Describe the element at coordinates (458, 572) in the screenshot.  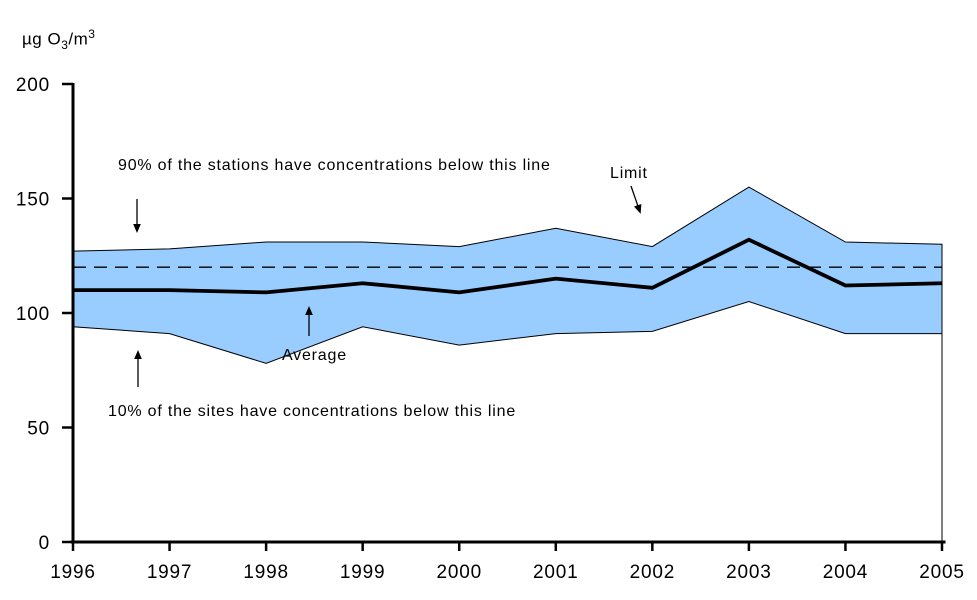
I see `x-axis-tick-label: 2000` at that location.